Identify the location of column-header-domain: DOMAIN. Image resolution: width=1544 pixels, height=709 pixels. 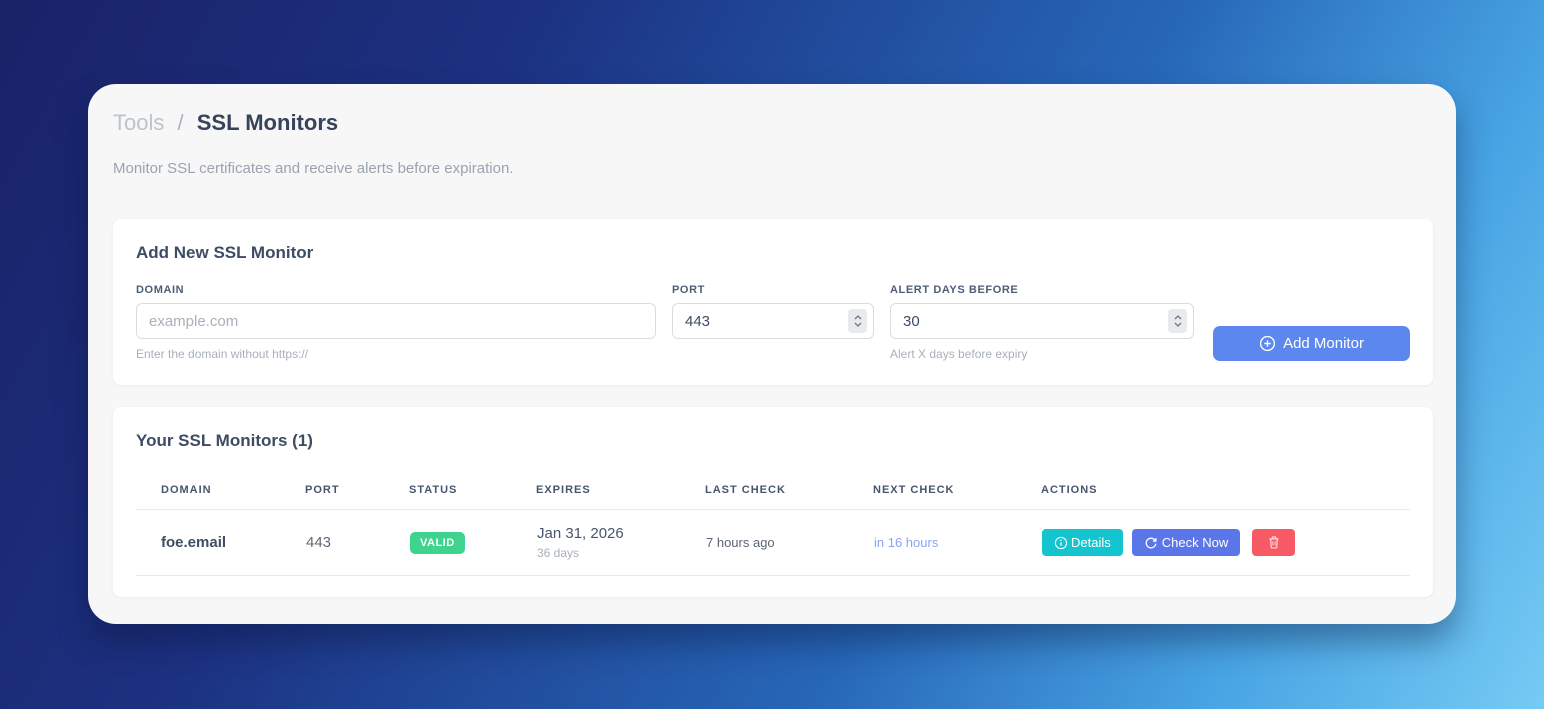
(186, 490).